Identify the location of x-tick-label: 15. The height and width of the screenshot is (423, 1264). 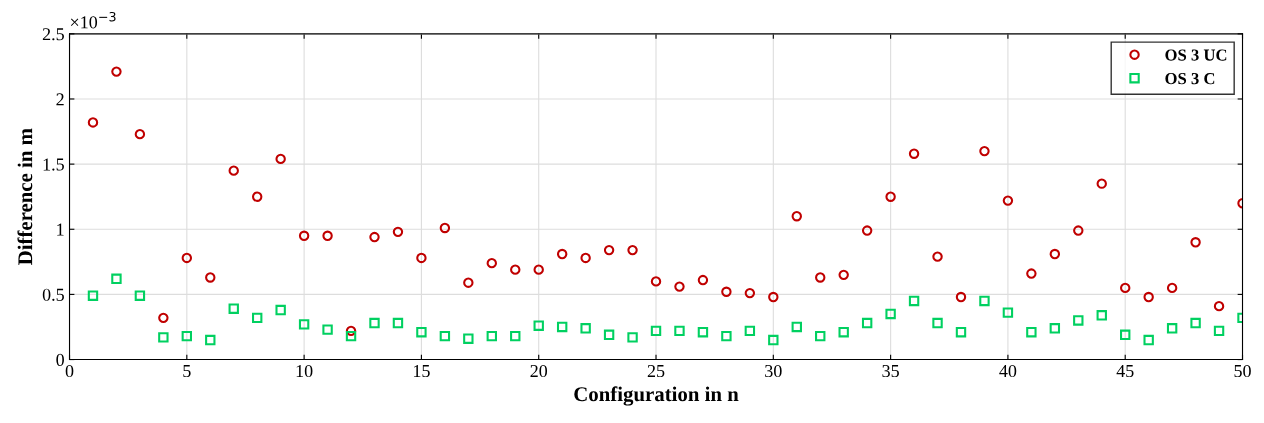
(421, 371).